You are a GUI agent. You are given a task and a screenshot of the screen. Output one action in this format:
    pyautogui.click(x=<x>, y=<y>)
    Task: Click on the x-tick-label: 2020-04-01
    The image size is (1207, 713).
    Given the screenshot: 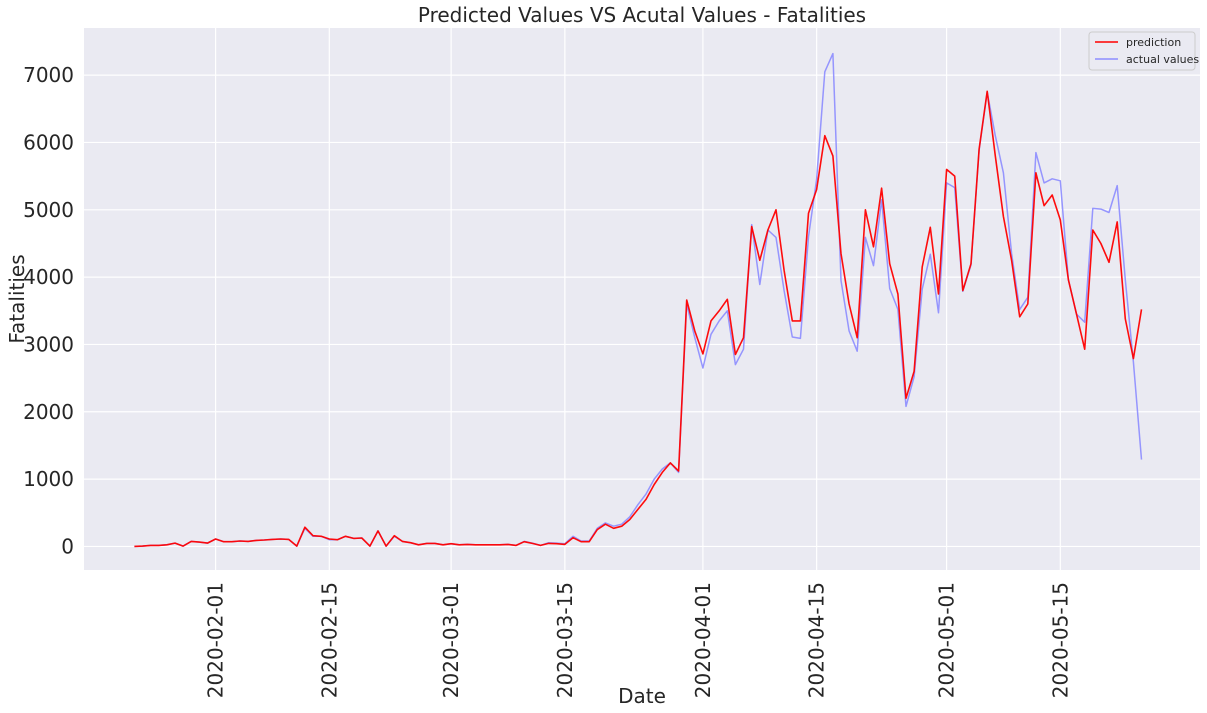 What is the action you would take?
    pyautogui.click(x=703, y=640)
    